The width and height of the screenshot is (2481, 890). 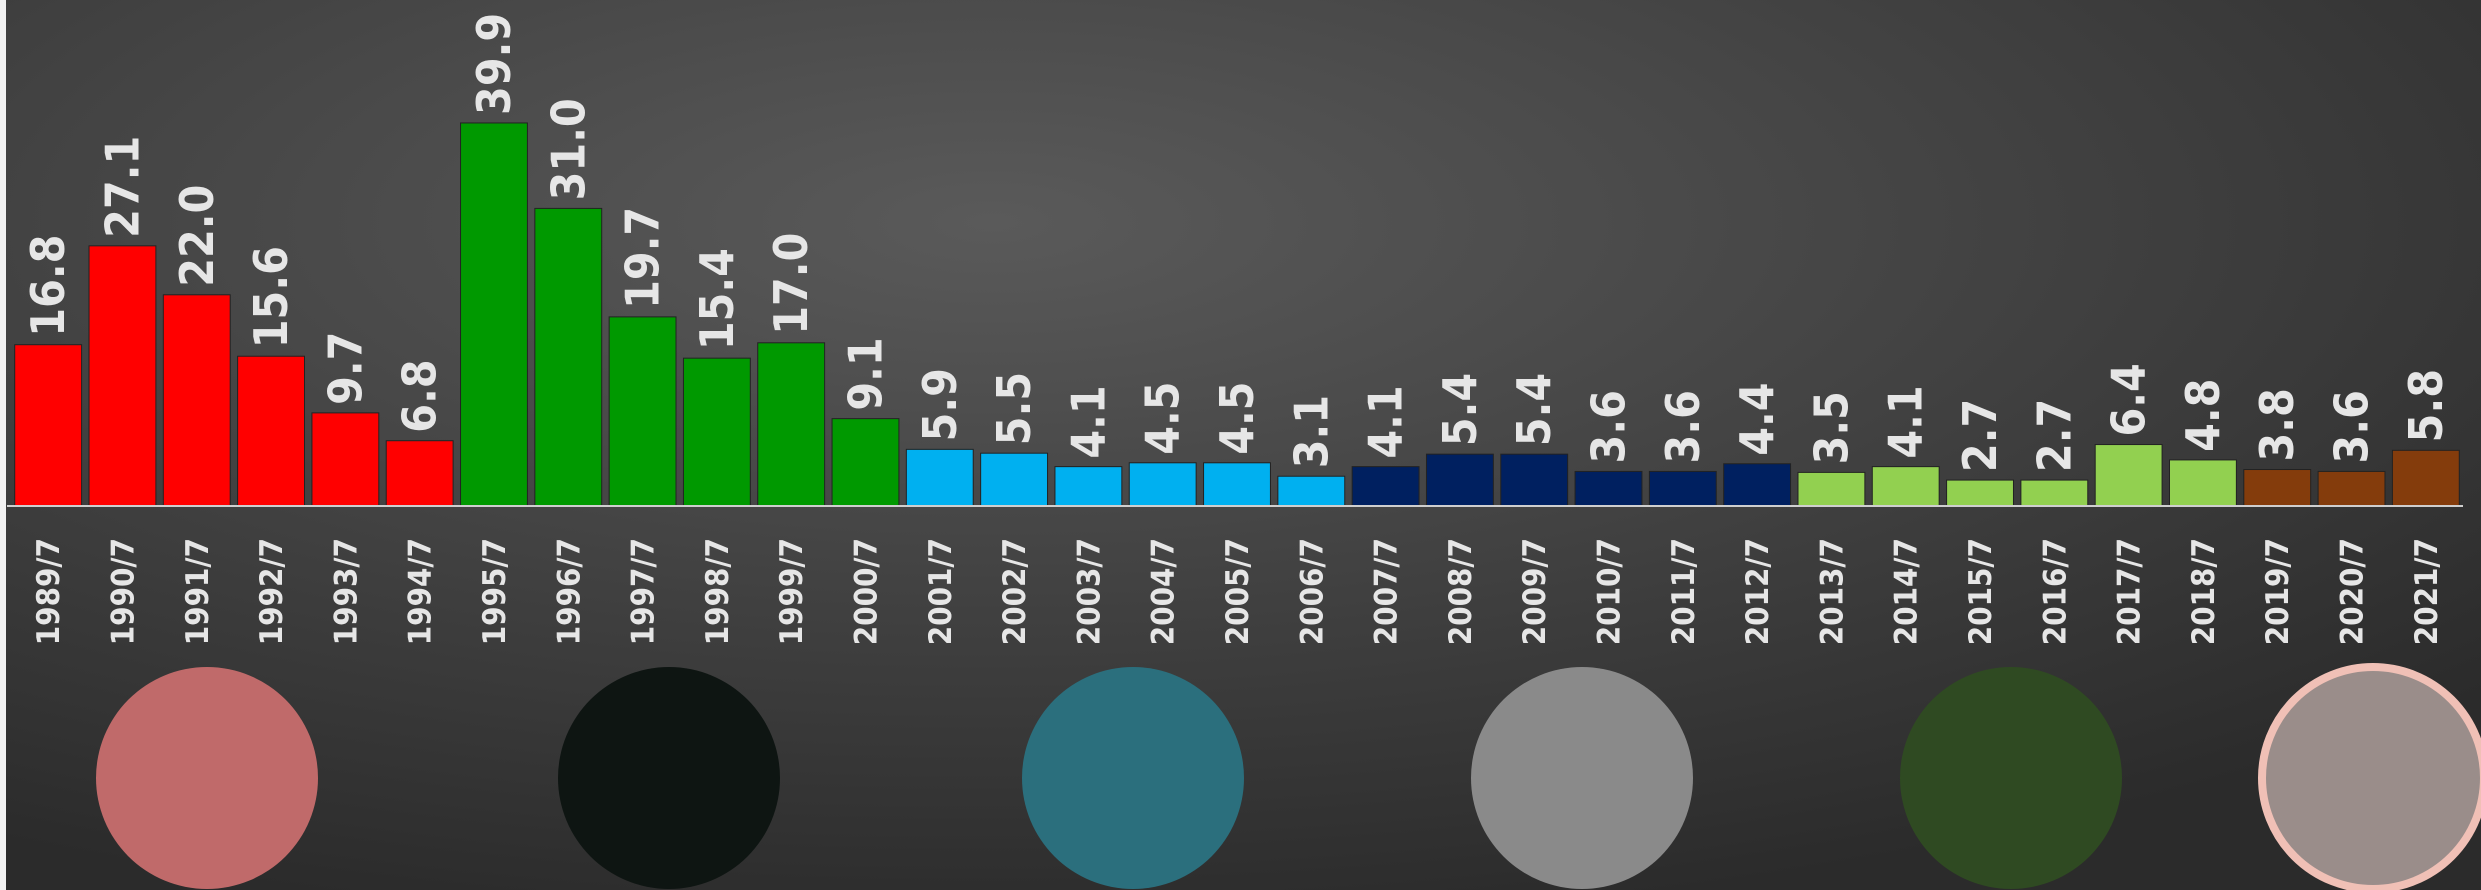 What do you see at coordinates (718, 591) in the screenshot?
I see `x-tick-label: 1998/7` at bounding box center [718, 591].